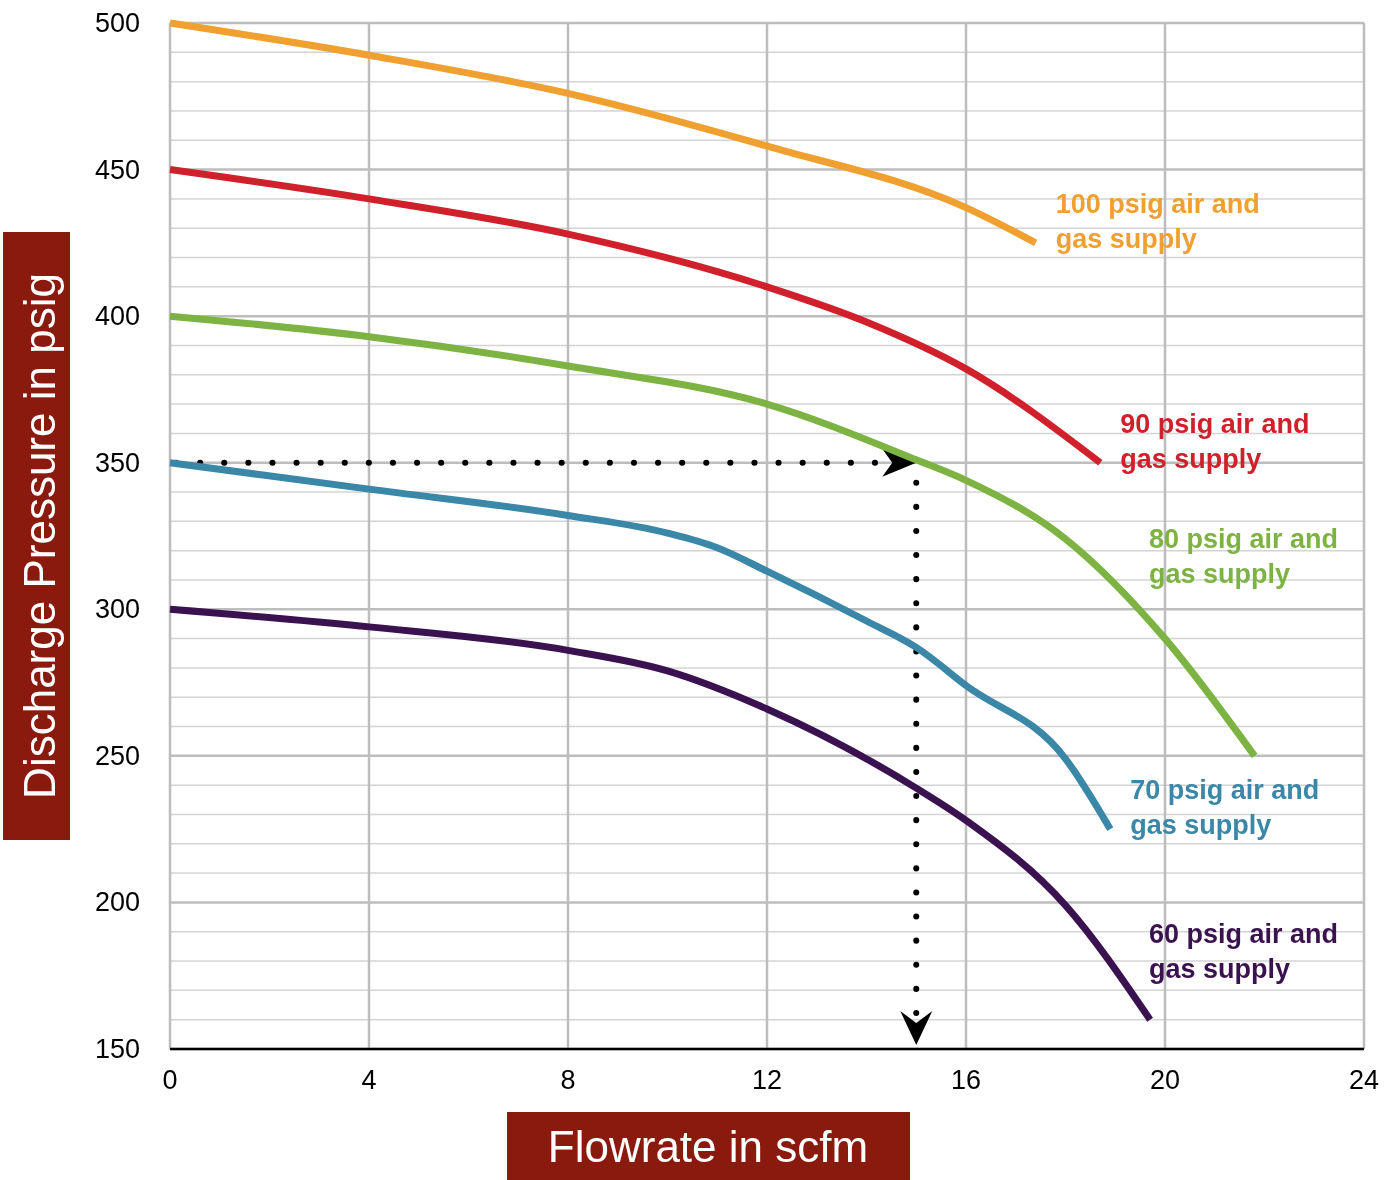  What do you see at coordinates (117, 609) in the screenshot?
I see `y-tick-label: 300` at bounding box center [117, 609].